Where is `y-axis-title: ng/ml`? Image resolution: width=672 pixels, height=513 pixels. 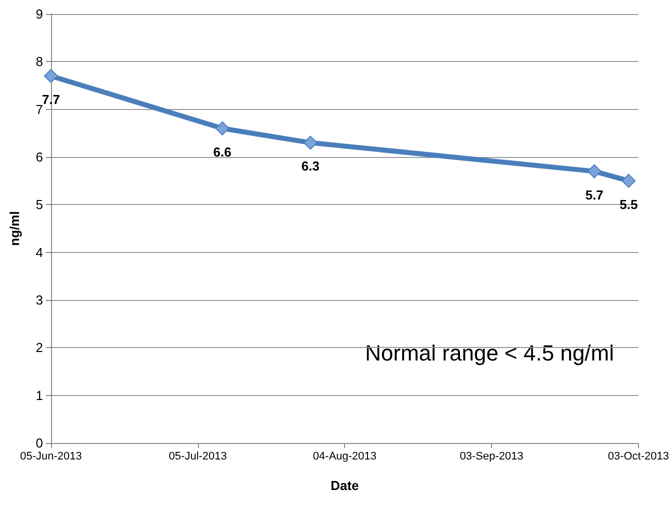
y-axis-title: ng/ml is located at coordinates (14, 228).